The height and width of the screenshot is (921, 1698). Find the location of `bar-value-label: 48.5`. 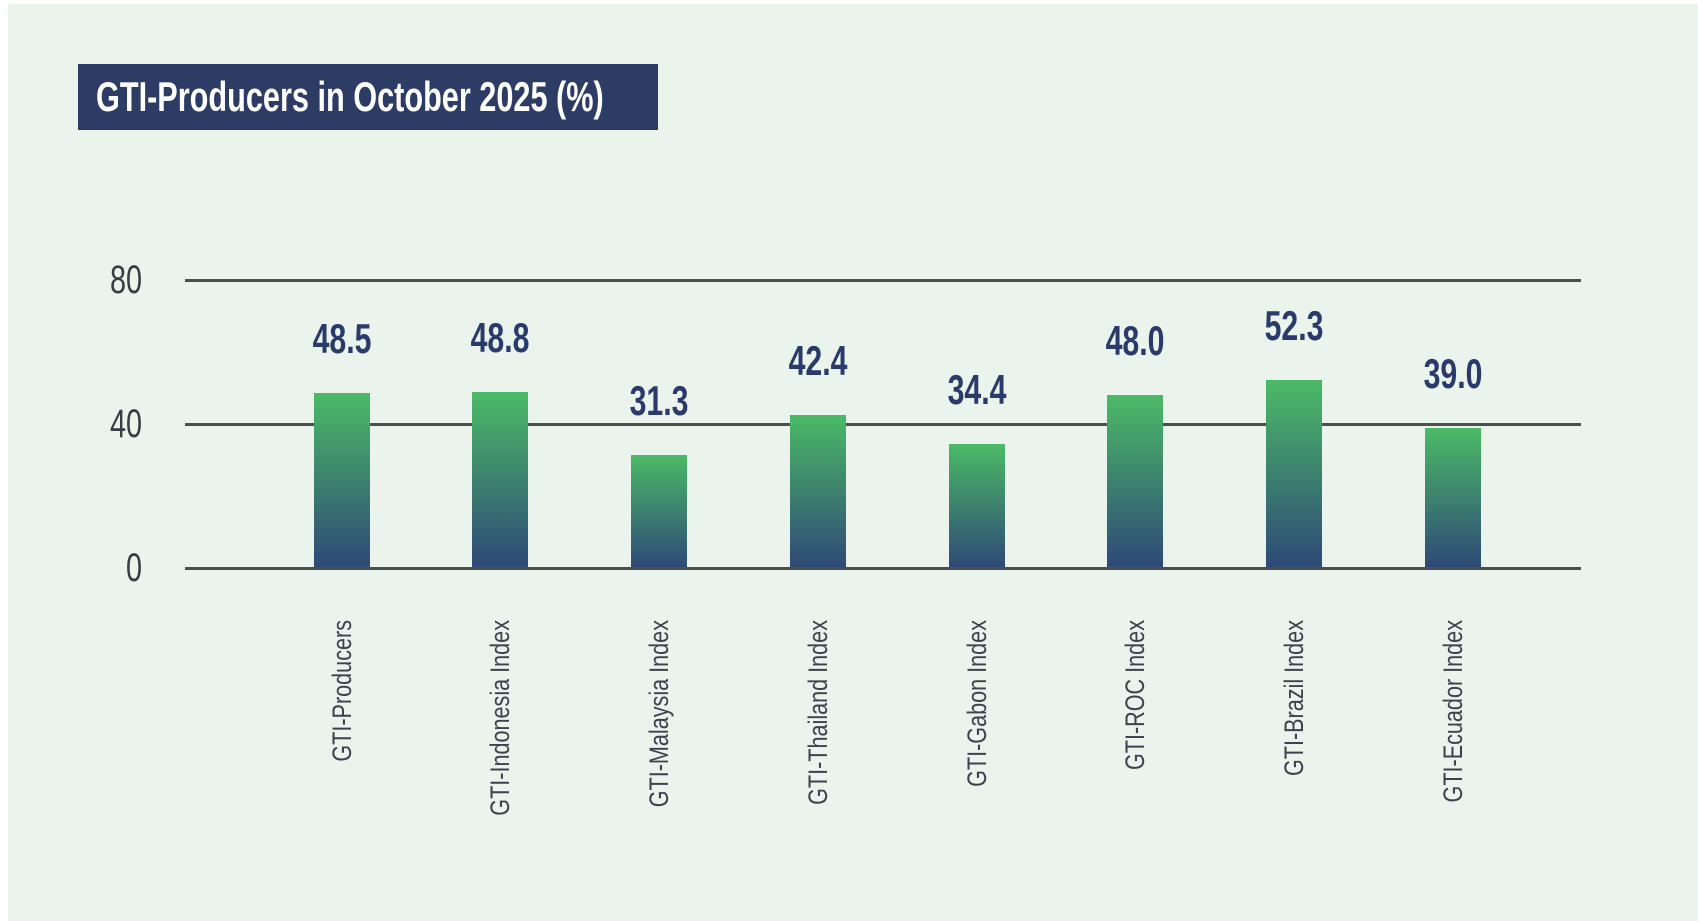

bar-value-label: 48.5 is located at coordinates (342, 339).